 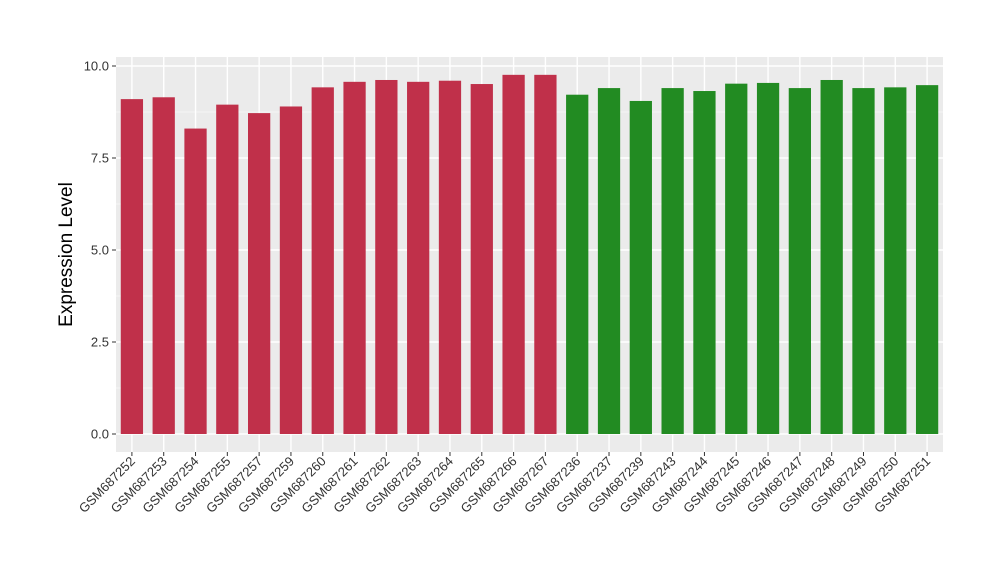 What do you see at coordinates (66, 254) in the screenshot?
I see `y-axis-title: Expression Level` at bounding box center [66, 254].